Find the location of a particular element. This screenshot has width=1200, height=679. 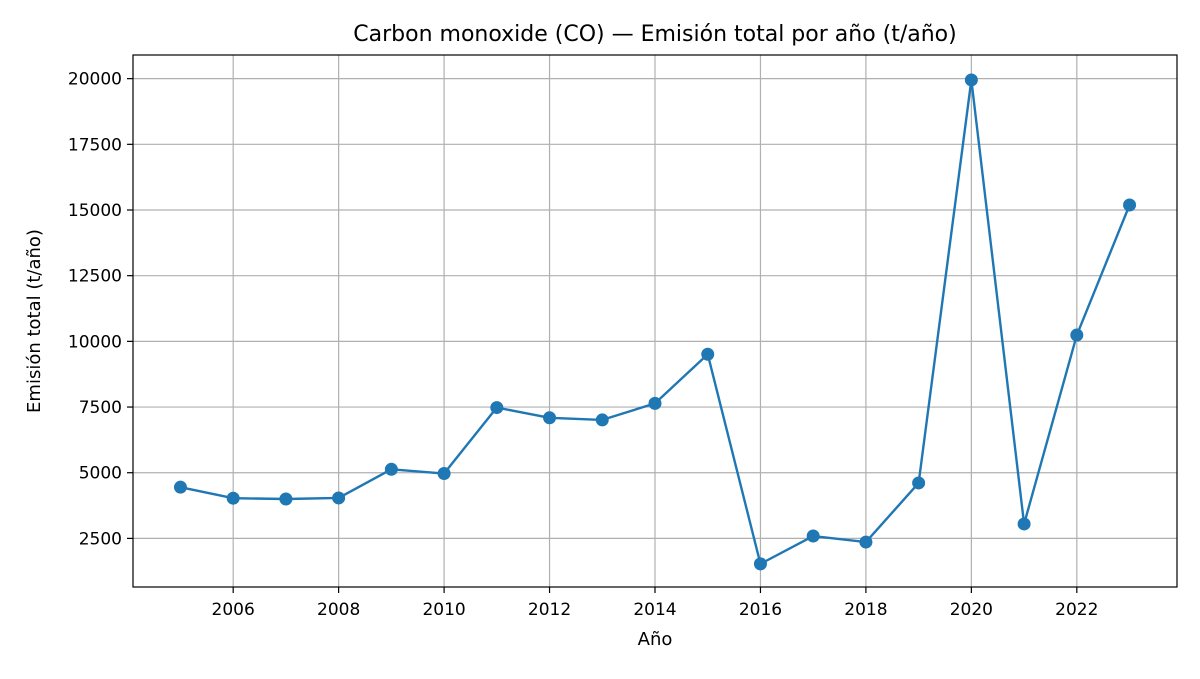

y-axis-label: Emisión total (t/año) is located at coordinates (34, 321).